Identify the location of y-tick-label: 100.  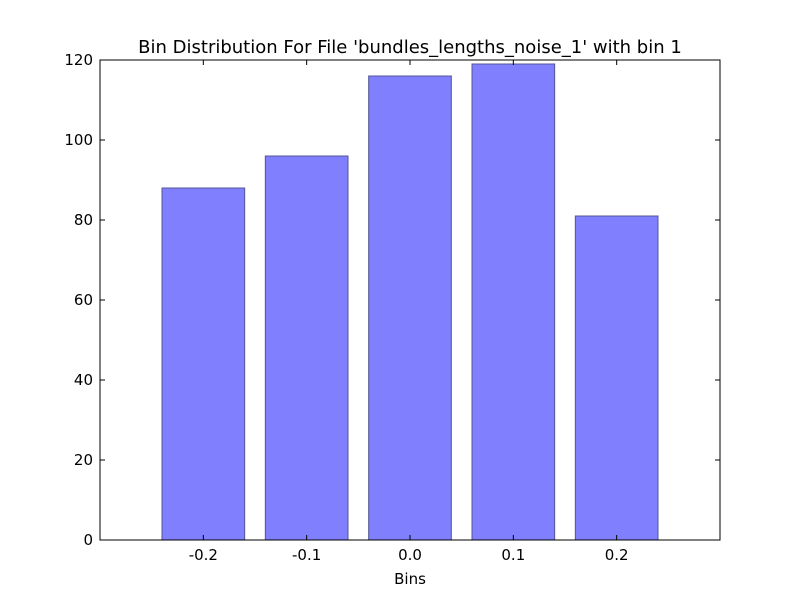
(78, 140).